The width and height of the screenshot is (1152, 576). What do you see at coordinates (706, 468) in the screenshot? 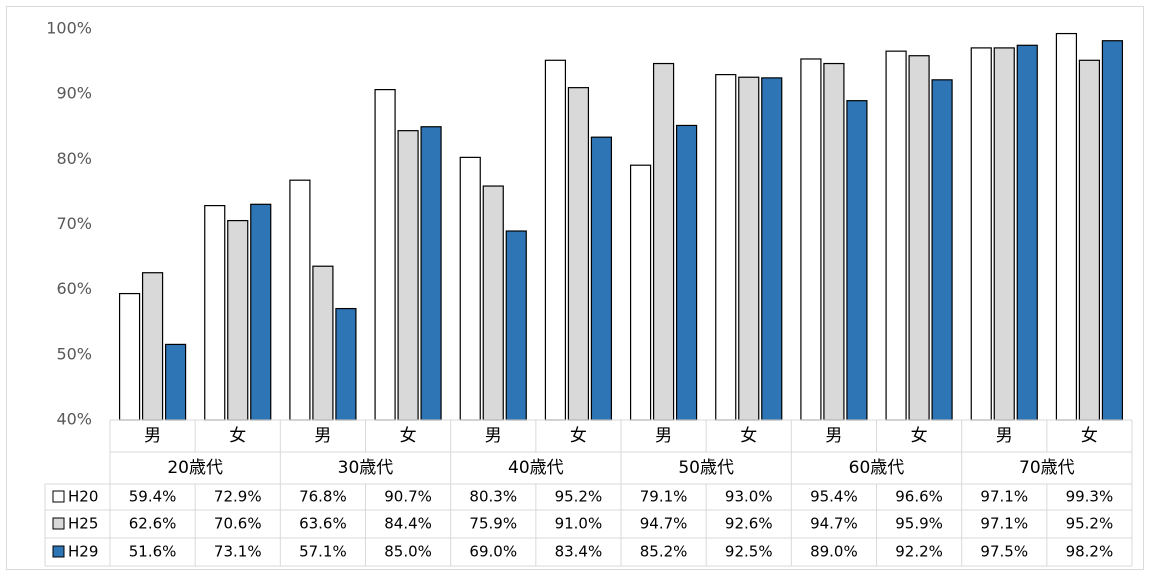
I see `group-label: 50歳代` at bounding box center [706, 468].